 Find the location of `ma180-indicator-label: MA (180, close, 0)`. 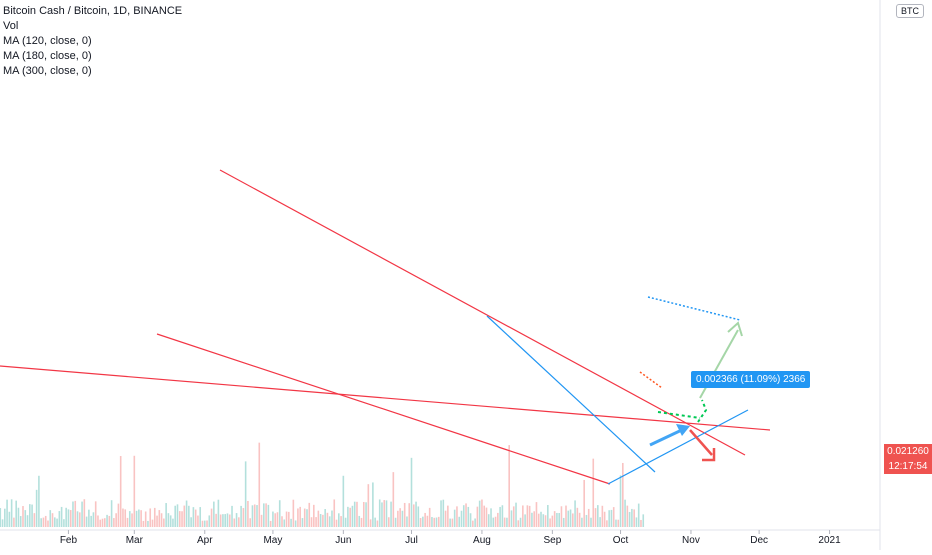

ma180-indicator-label: MA (180, close, 0) is located at coordinates (47, 56).